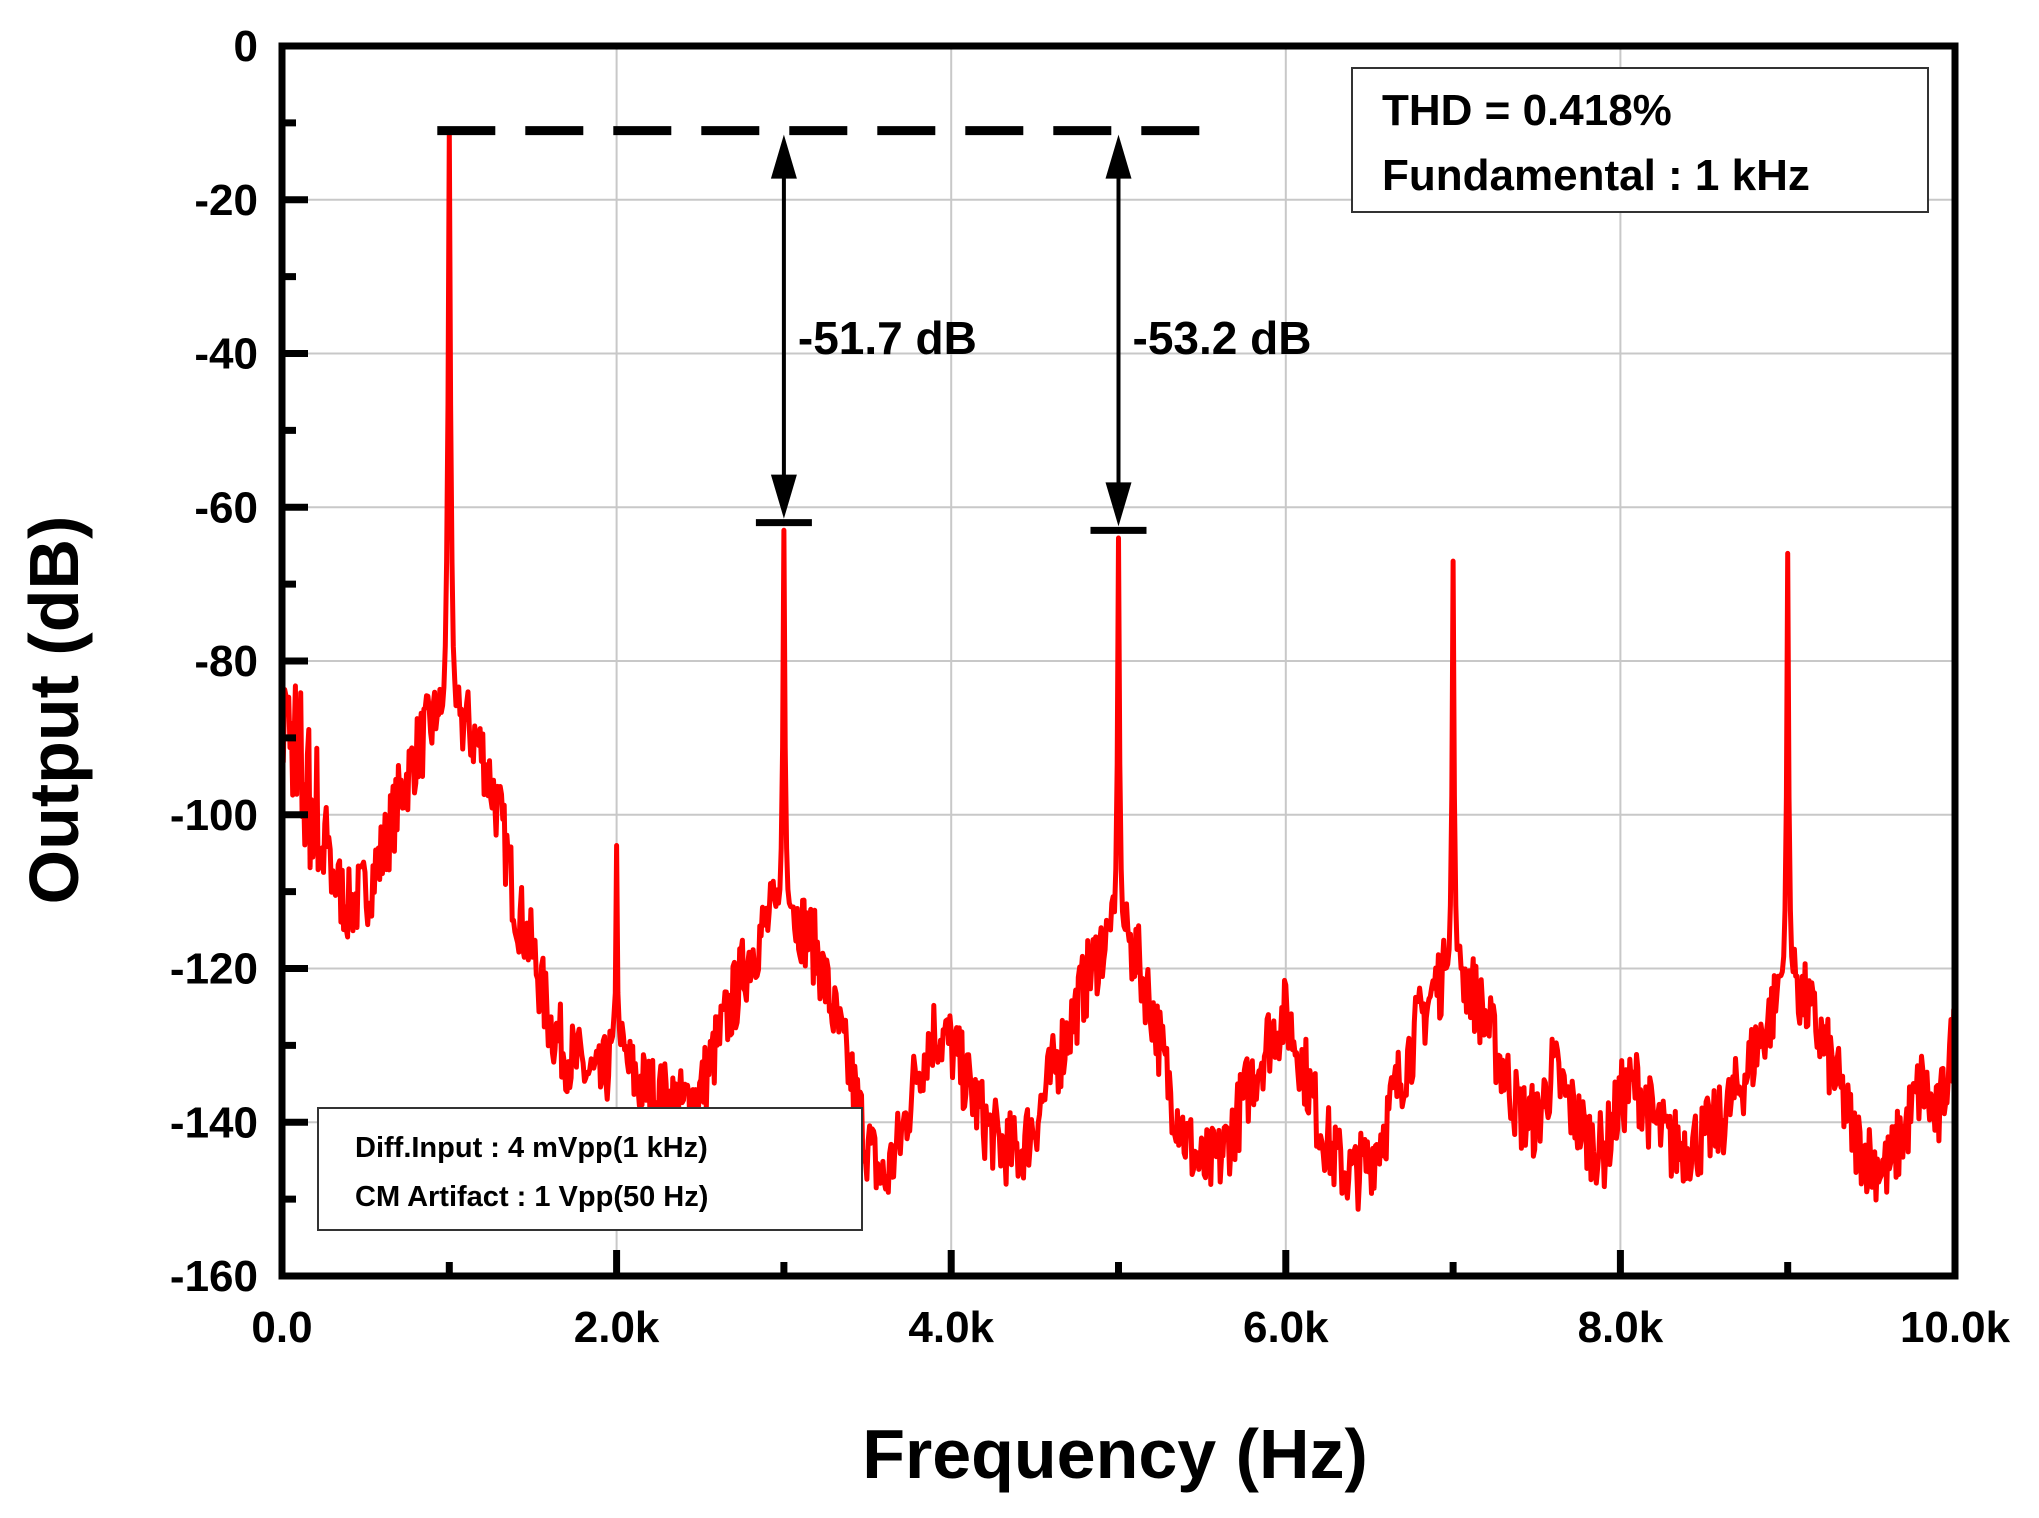  What do you see at coordinates (1222, 338) in the screenshot?
I see `delta-label: -53.2 dB` at bounding box center [1222, 338].